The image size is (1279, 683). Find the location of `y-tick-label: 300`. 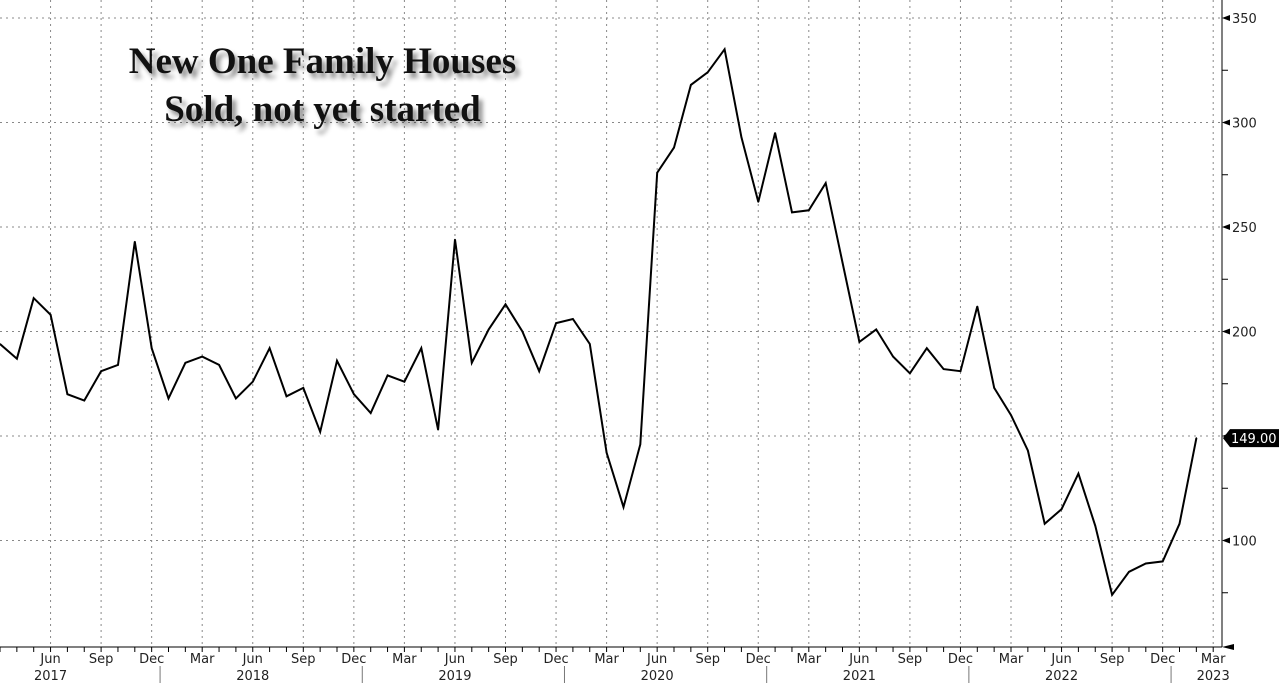

y-tick-label: 300 is located at coordinates (1244, 124).